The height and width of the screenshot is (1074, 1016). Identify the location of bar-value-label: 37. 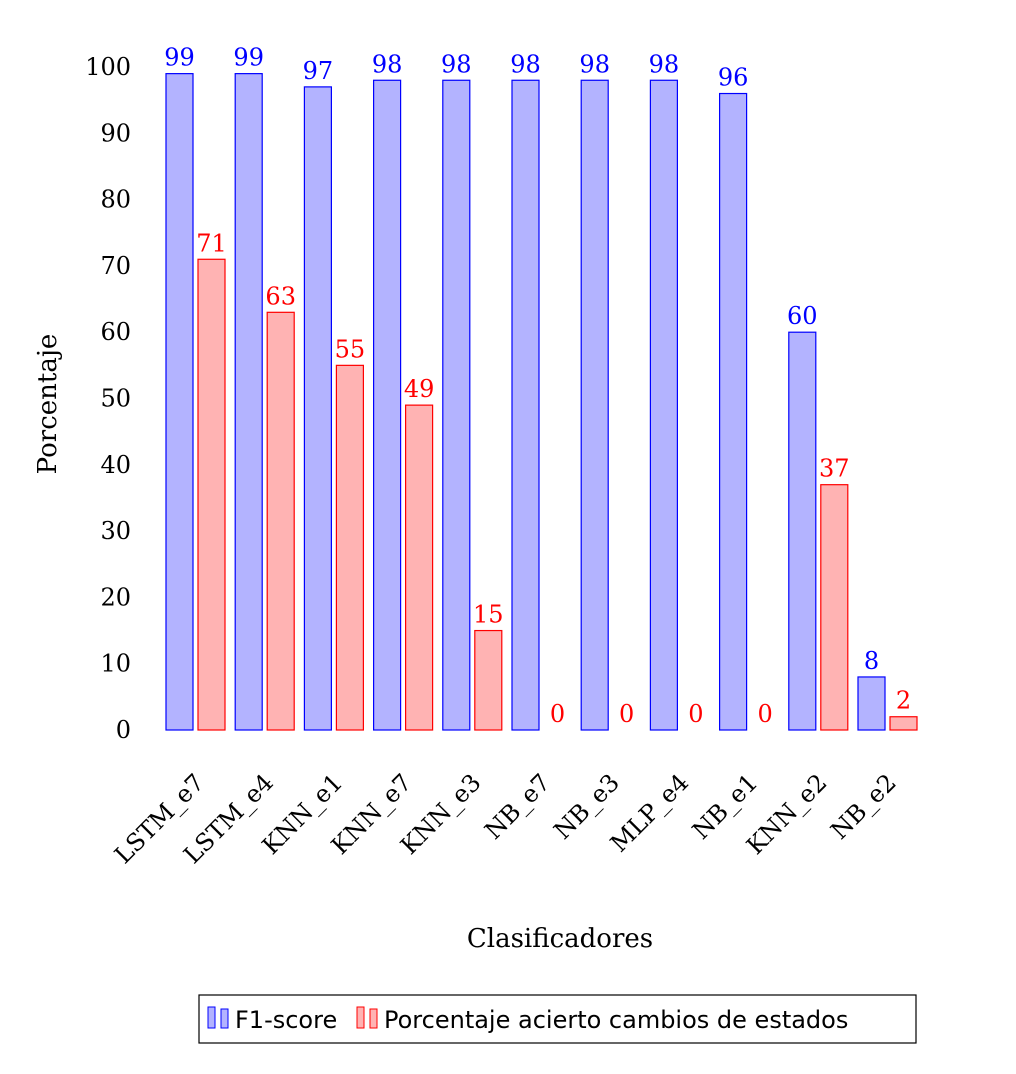
(834, 469).